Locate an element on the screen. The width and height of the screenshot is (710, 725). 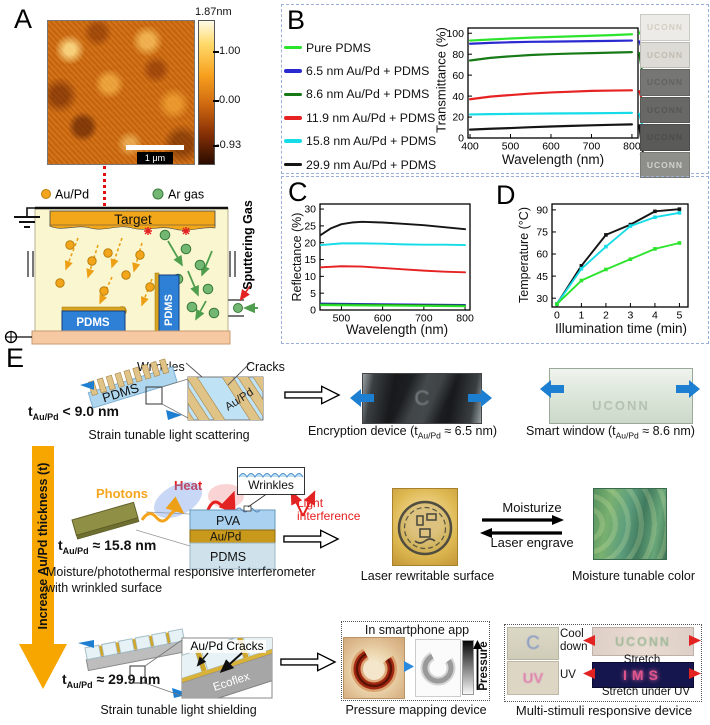
sputtering-gas-label: Sputtering Gas is located at coordinates (248, 245).